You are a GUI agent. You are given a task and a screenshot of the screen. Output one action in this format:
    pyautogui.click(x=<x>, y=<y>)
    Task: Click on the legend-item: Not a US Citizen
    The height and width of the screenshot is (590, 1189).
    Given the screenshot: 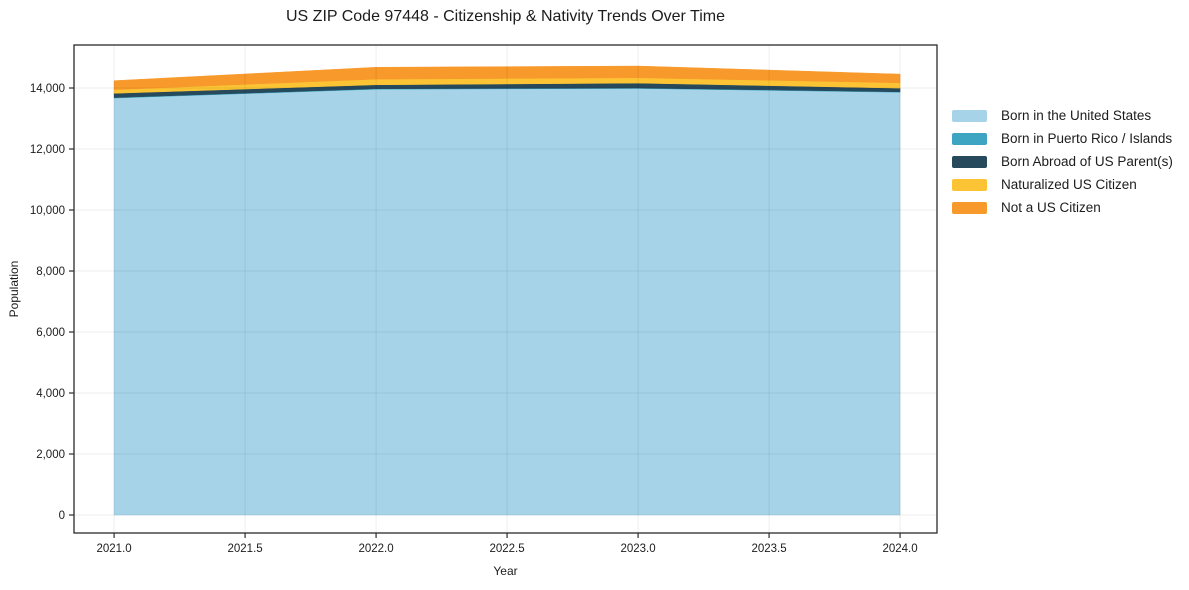 What is the action you would take?
    pyautogui.click(x=1062, y=207)
    